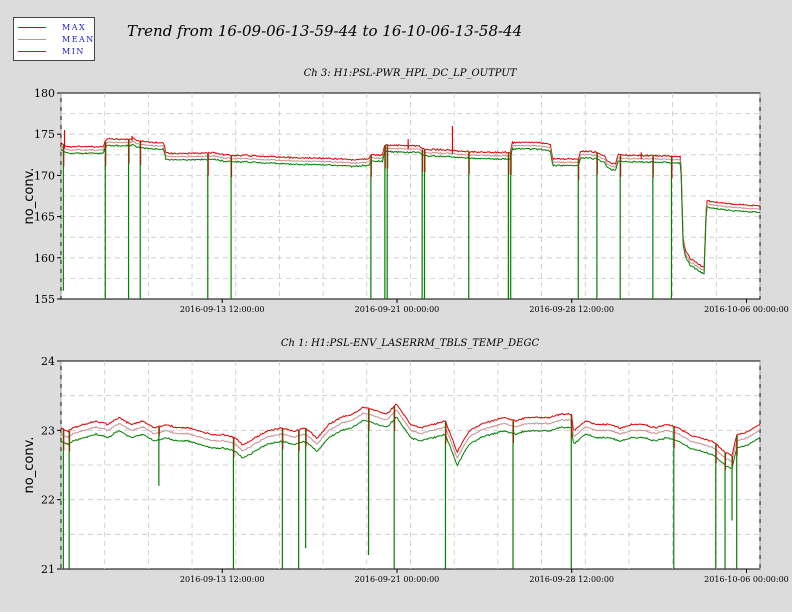 The height and width of the screenshot is (612, 792). Describe the element at coordinates (410, 435) in the screenshot. I see `series-mean-line` at that location.